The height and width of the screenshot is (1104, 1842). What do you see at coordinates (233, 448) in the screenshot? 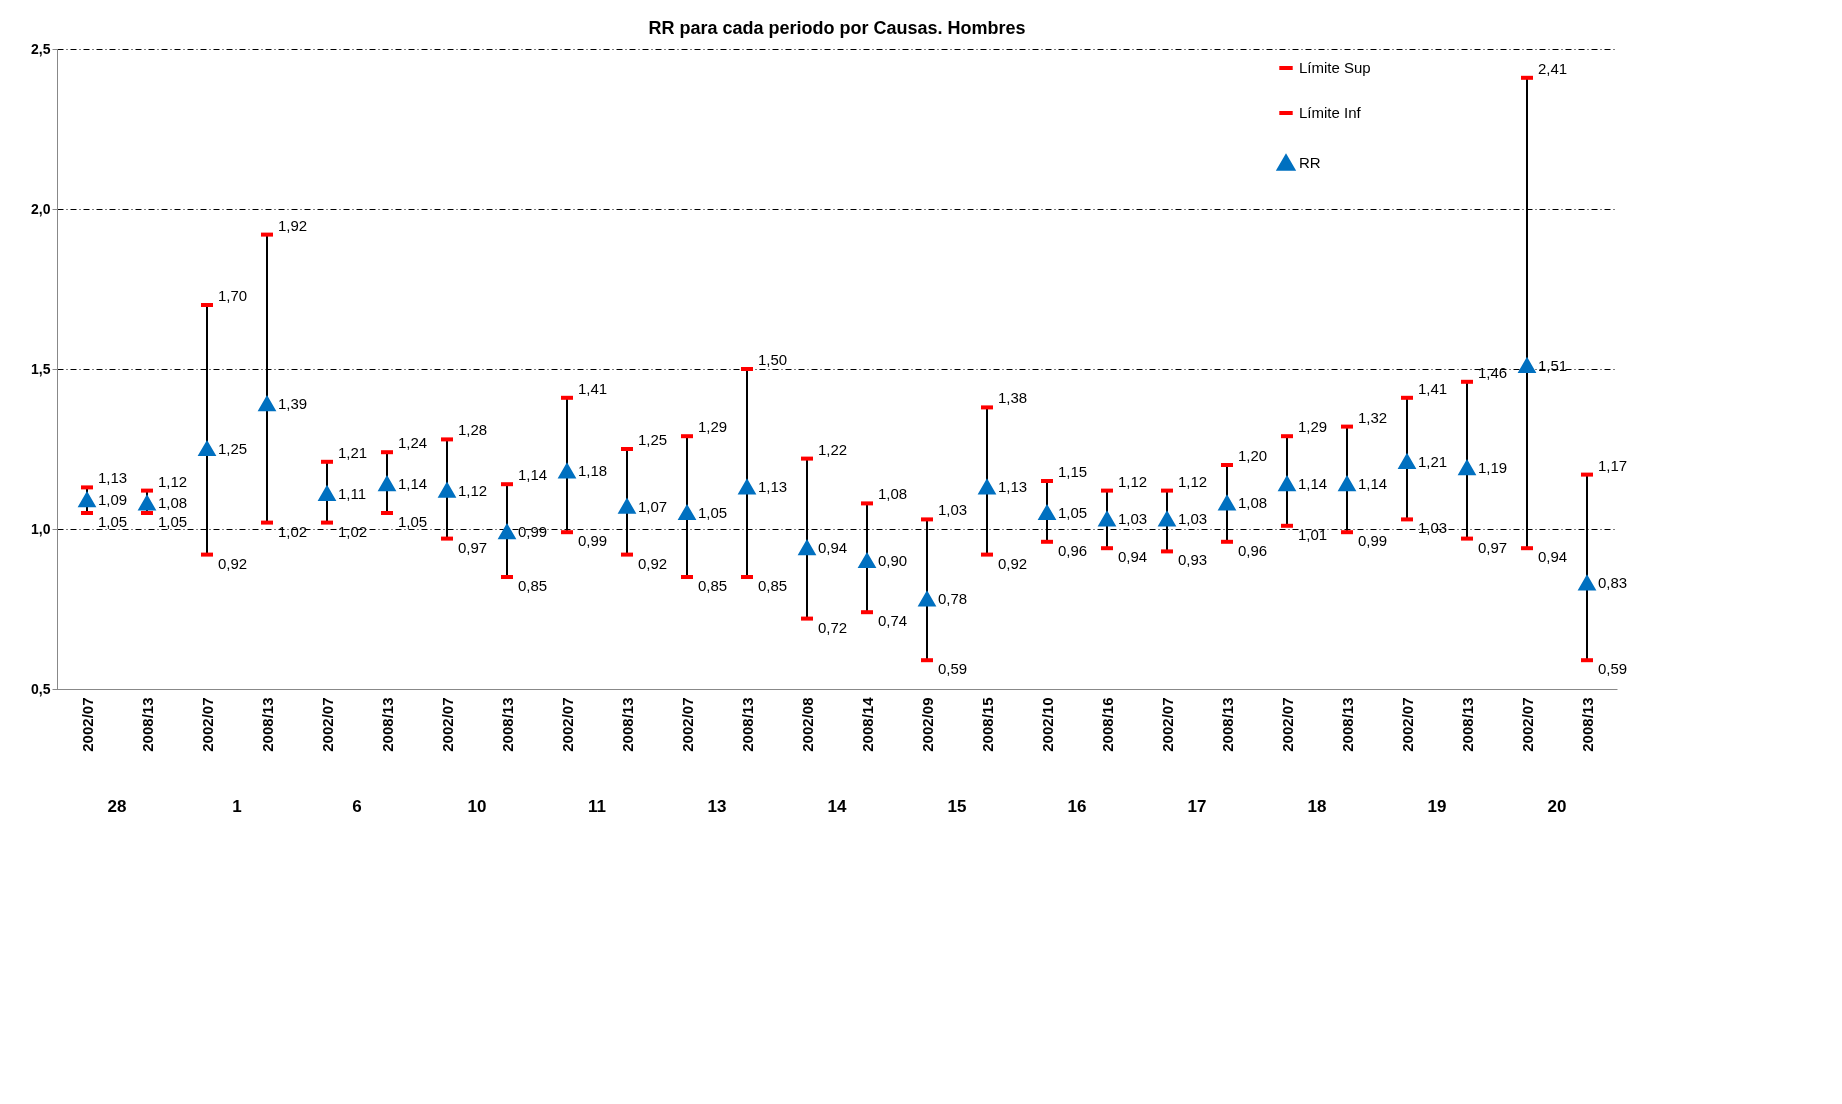
I see `data-label: 1,25` at bounding box center [233, 448].